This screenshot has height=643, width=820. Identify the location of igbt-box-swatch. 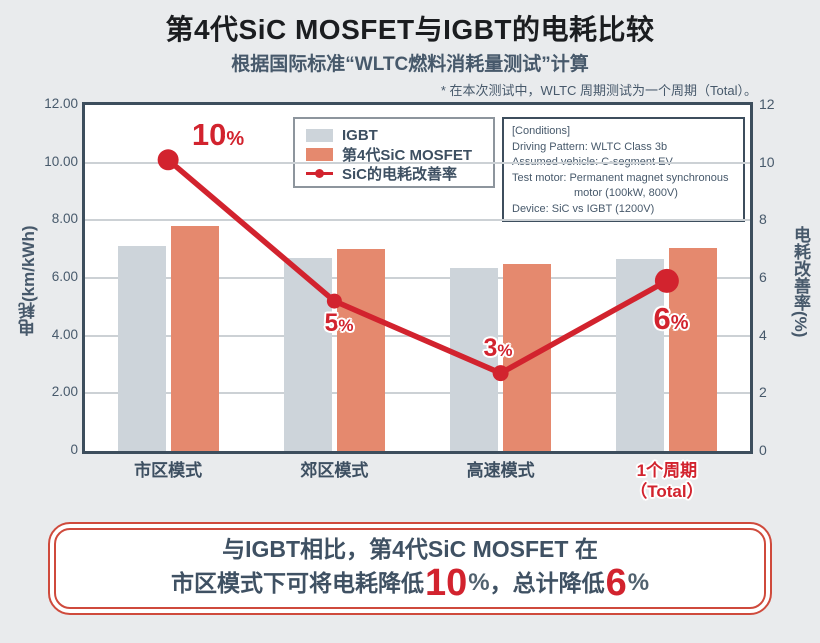
(319, 135).